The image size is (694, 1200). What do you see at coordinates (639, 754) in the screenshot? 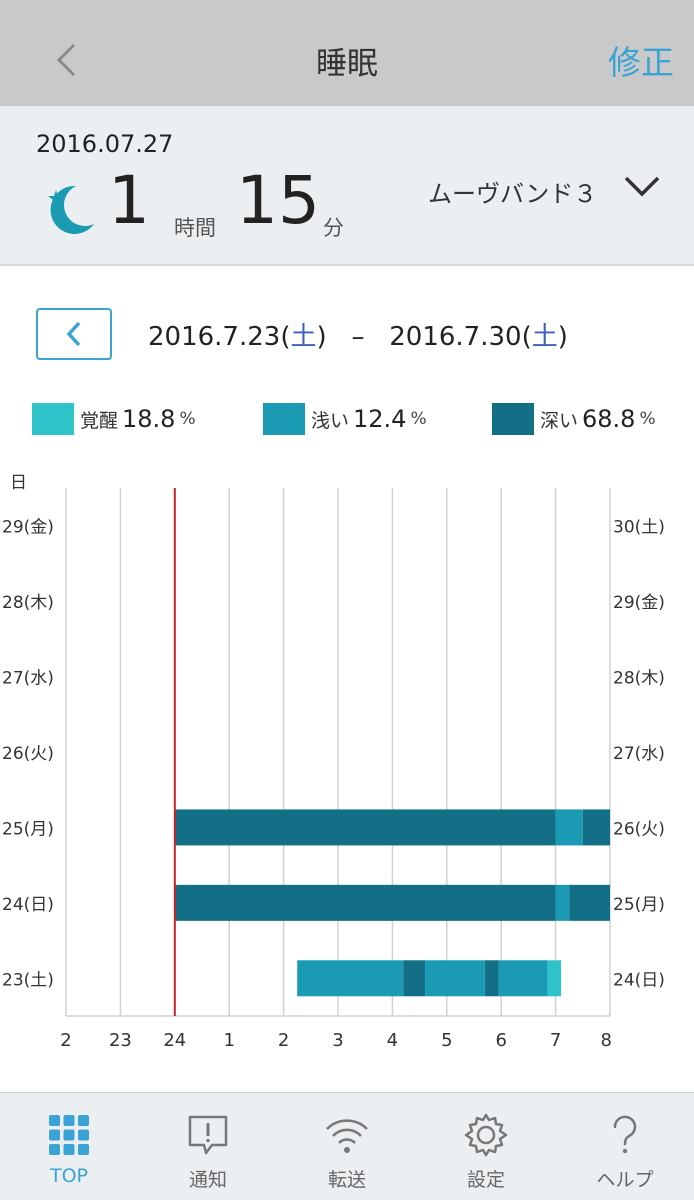
I see `row-label-right: 27(水)` at bounding box center [639, 754].